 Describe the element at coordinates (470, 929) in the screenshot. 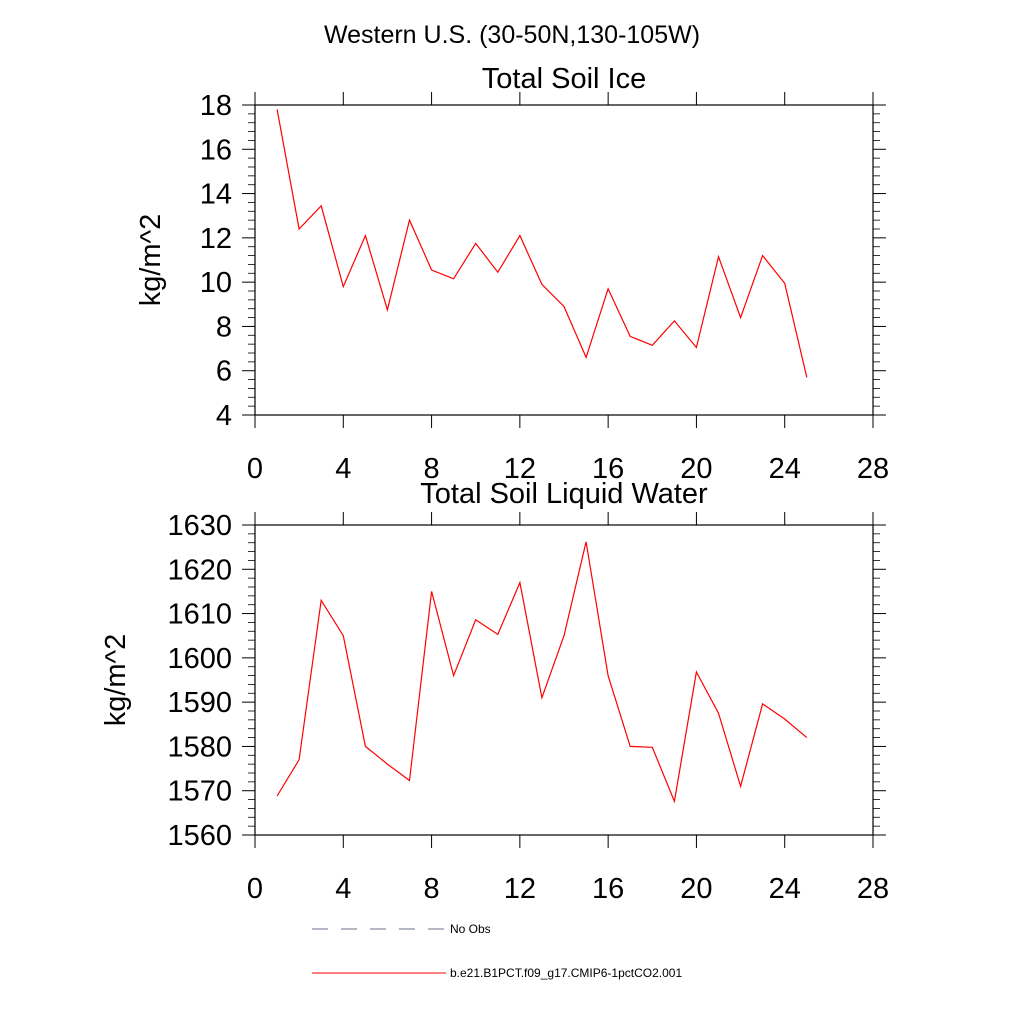

I see `legend-label: No Obs` at that location.